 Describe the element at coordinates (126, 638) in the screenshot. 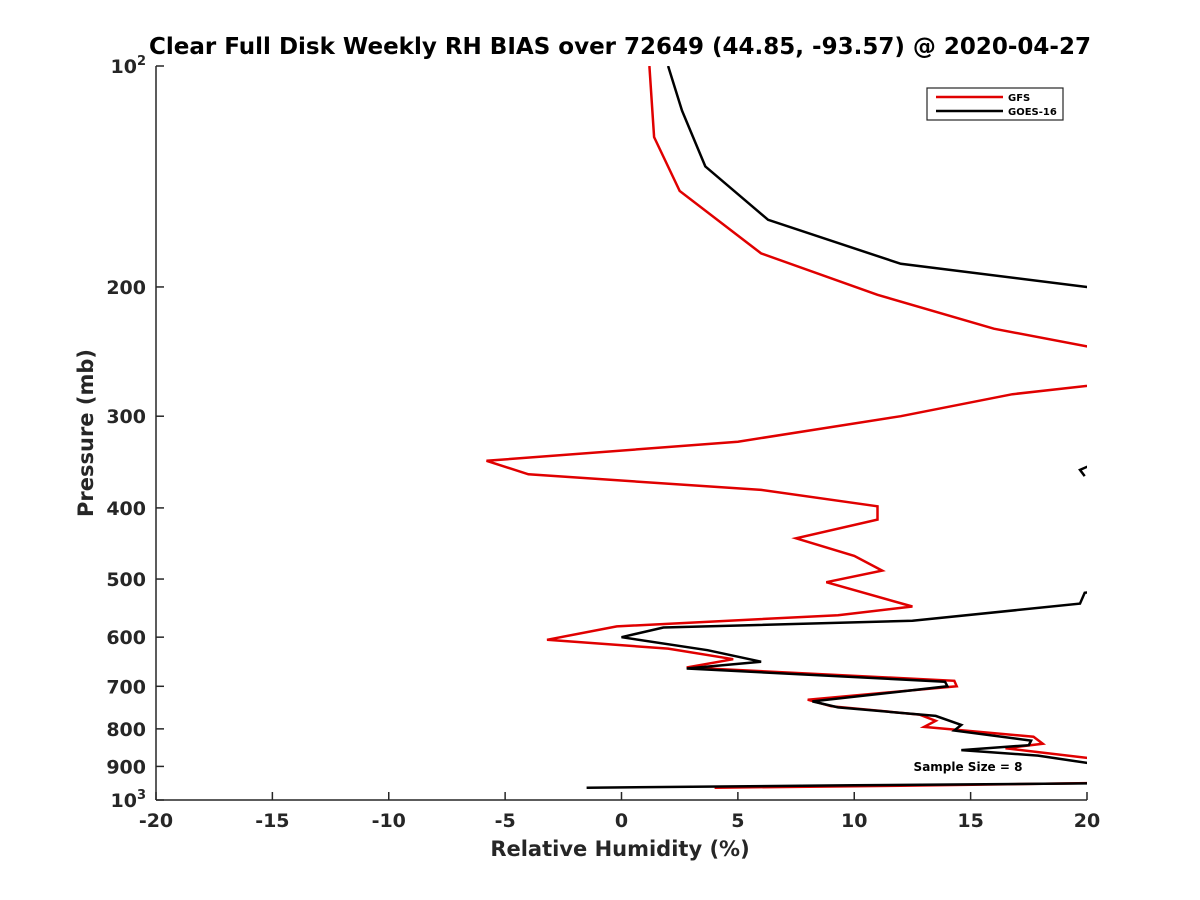

I see `y-tick-label: 600` at that location.